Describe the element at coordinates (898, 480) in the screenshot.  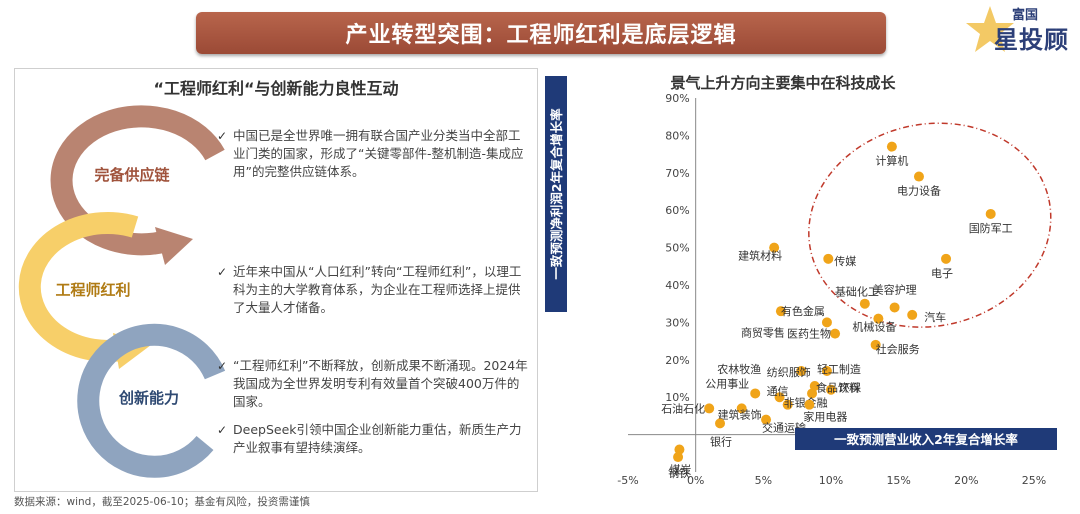
I see `x-tick-label: 15%` at that location.